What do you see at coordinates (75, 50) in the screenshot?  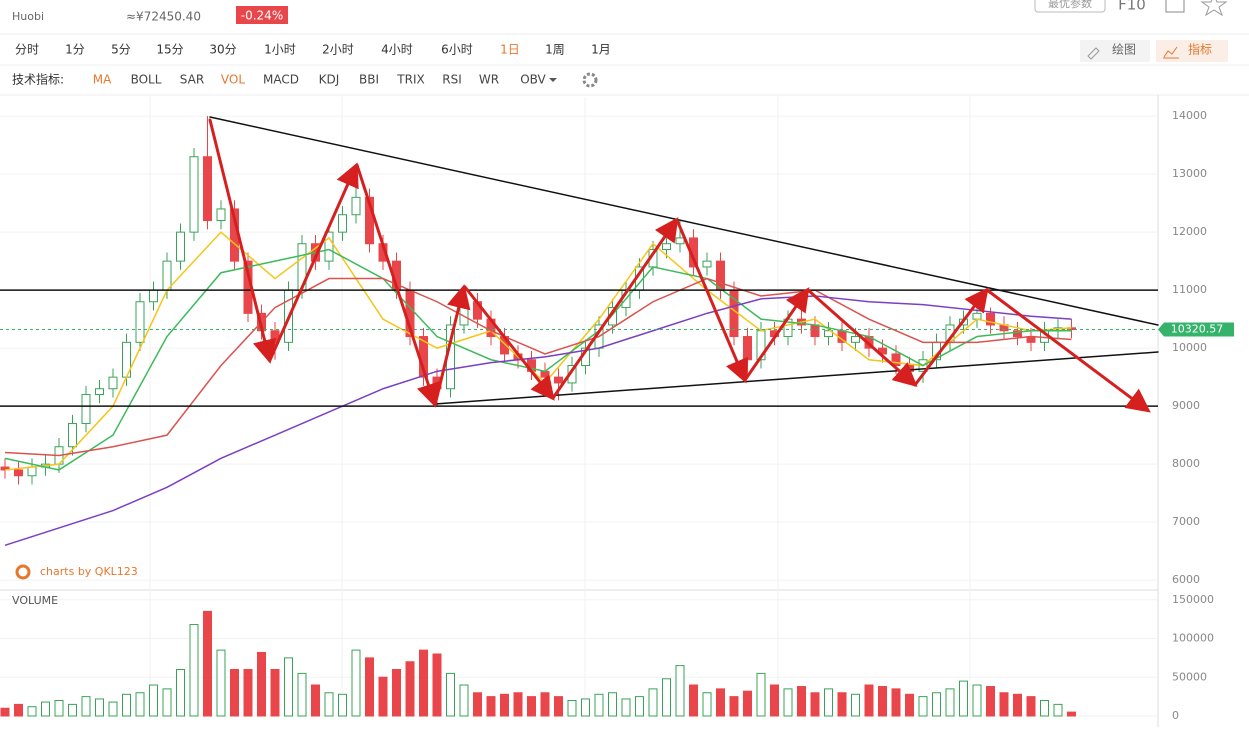 I see `interval-button: 1分` at bounding box center [75, 50].